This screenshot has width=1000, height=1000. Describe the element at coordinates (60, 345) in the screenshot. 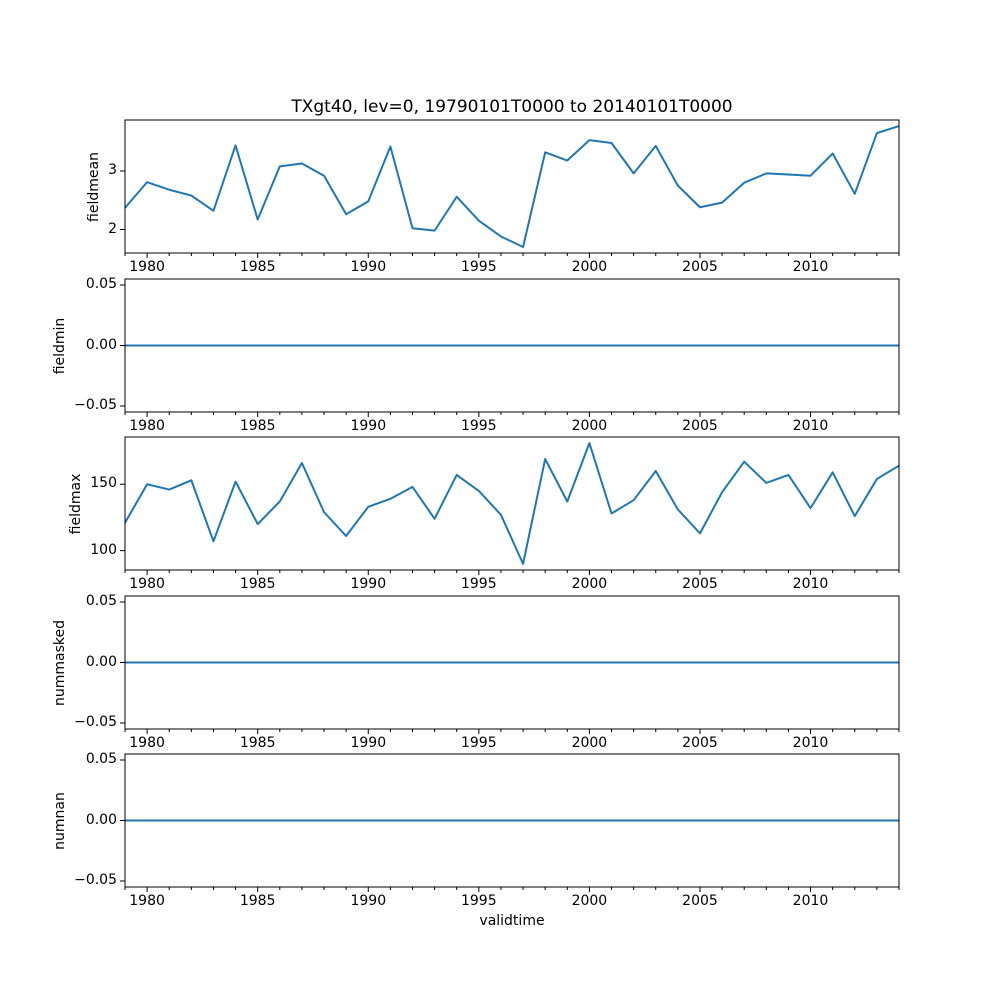

I see `y-axis-label-fieldmin: fieldmin` at that location.